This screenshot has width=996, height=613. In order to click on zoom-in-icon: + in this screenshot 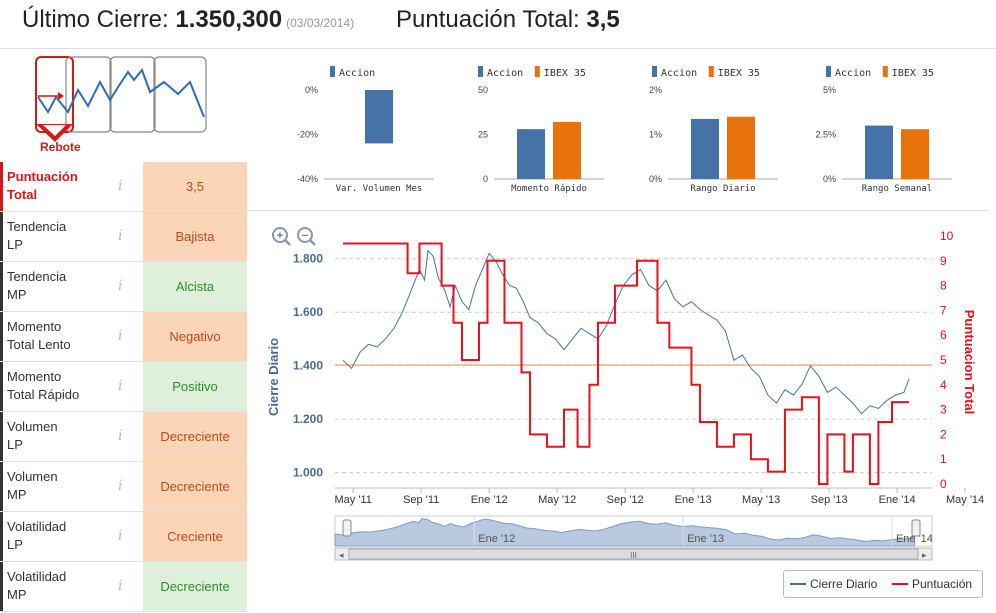, I will do `click(281, 236)`.